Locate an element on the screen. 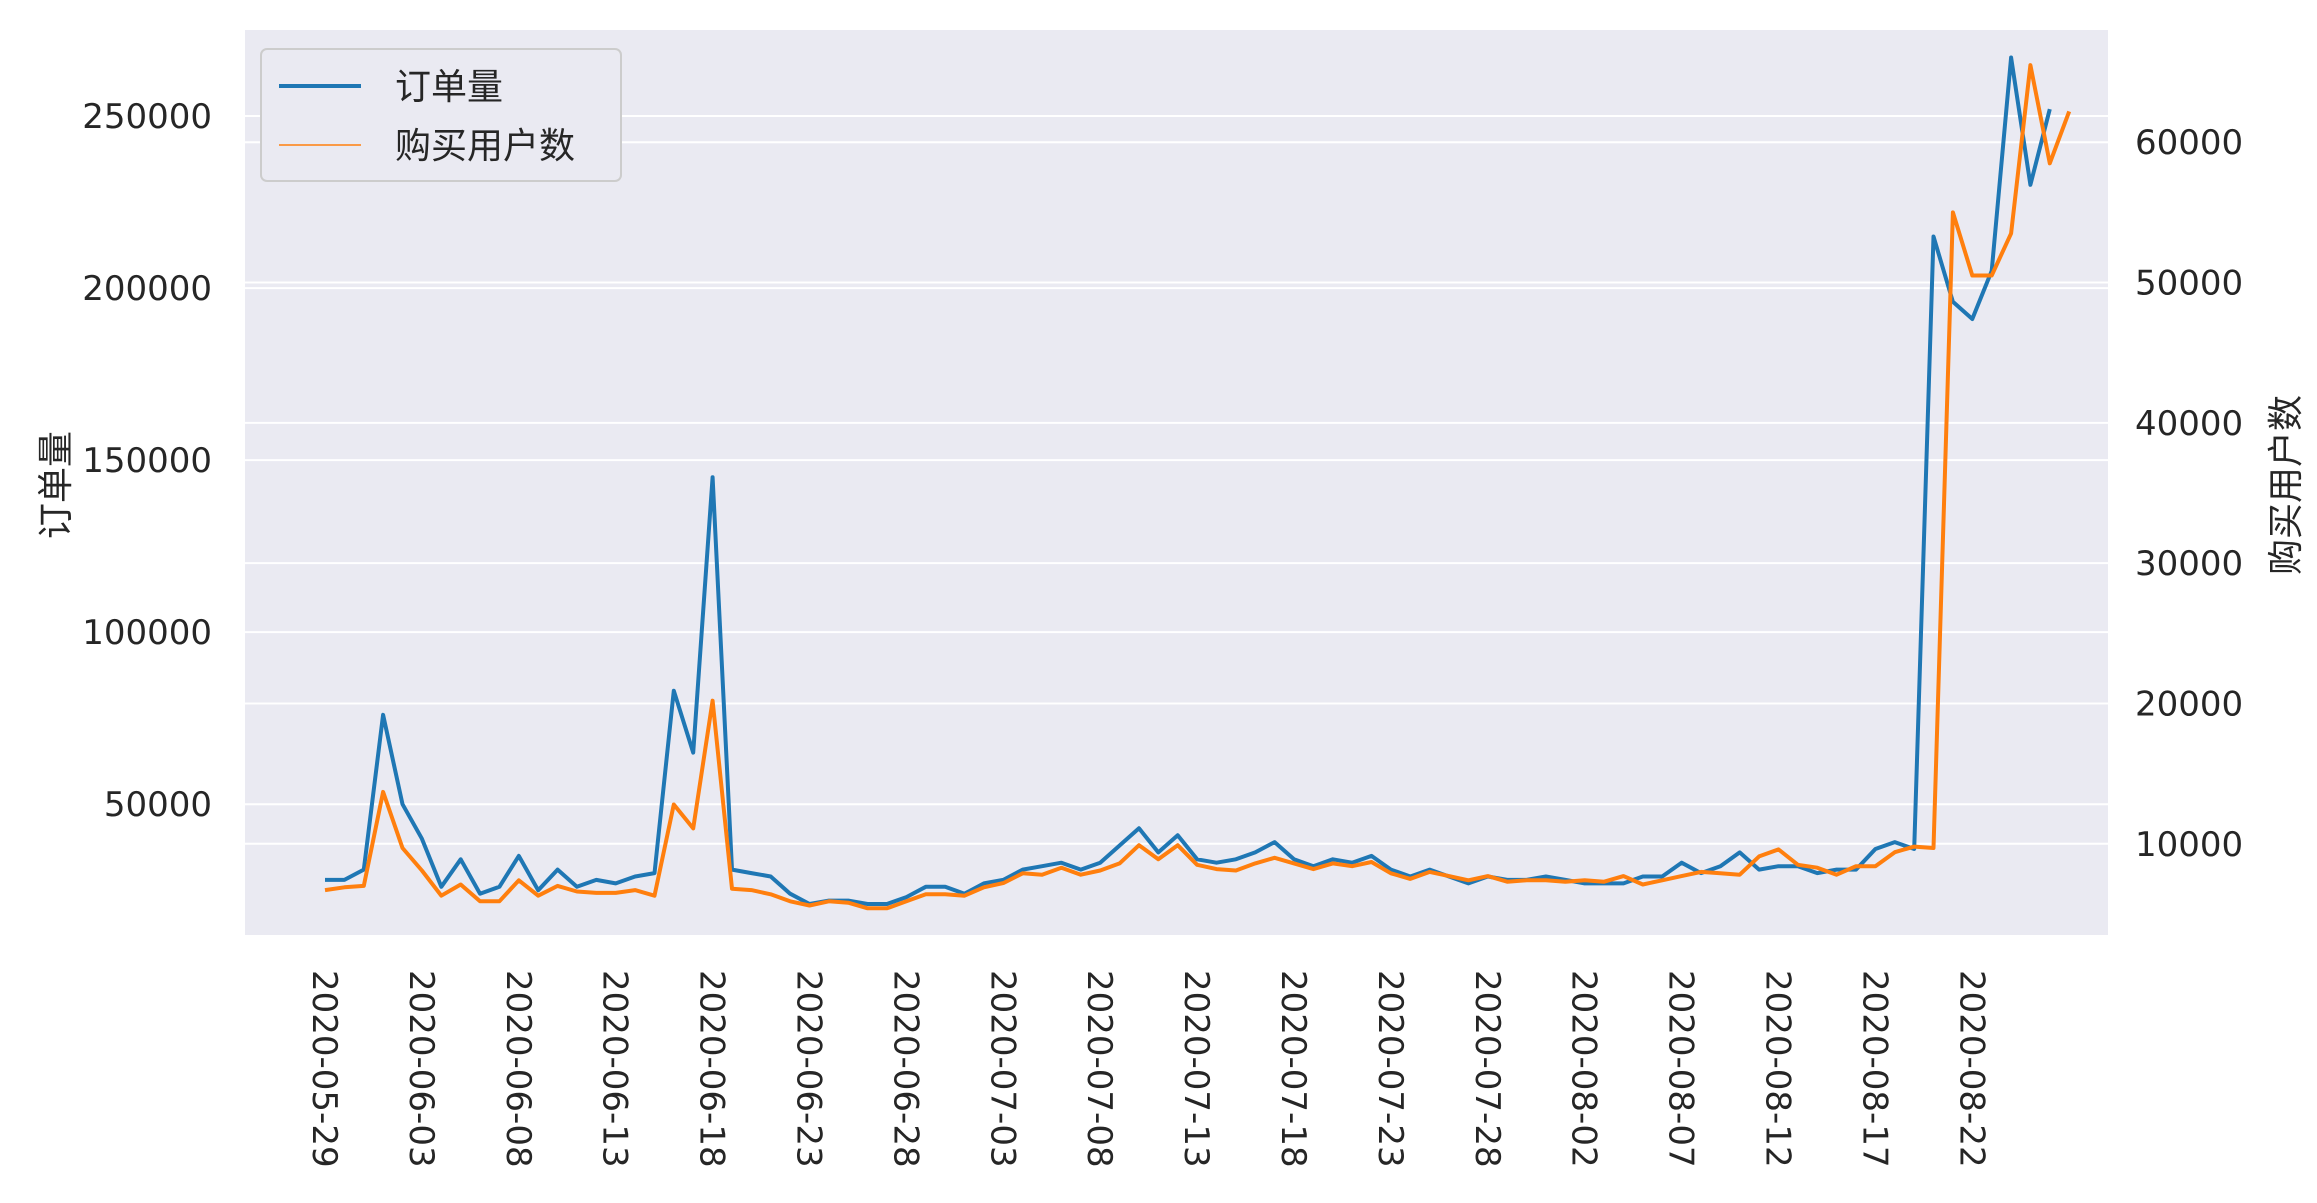 This screenshot has height=1203, width=2317. legend-label-orders: 订单量 is located at coordinates (449, 87).